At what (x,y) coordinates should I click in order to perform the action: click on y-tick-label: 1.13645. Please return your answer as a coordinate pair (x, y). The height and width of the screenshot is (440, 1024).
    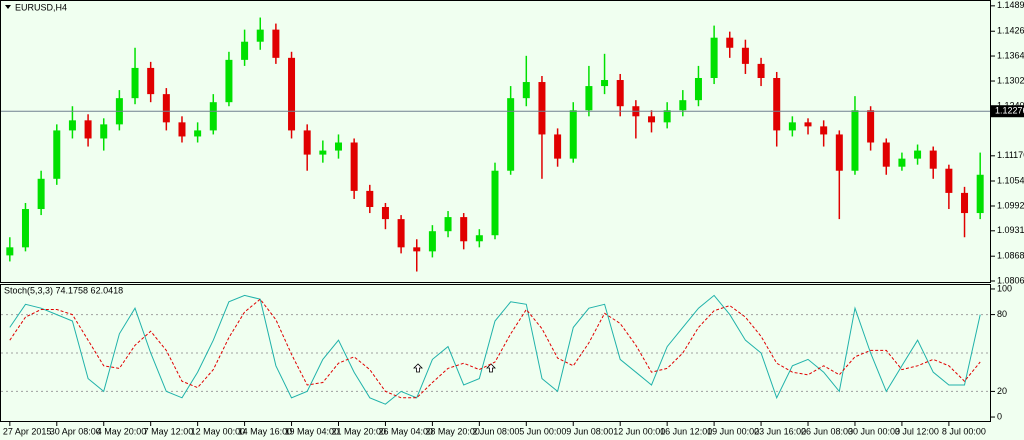
    Looking at the image, I should click on (1010, 55).